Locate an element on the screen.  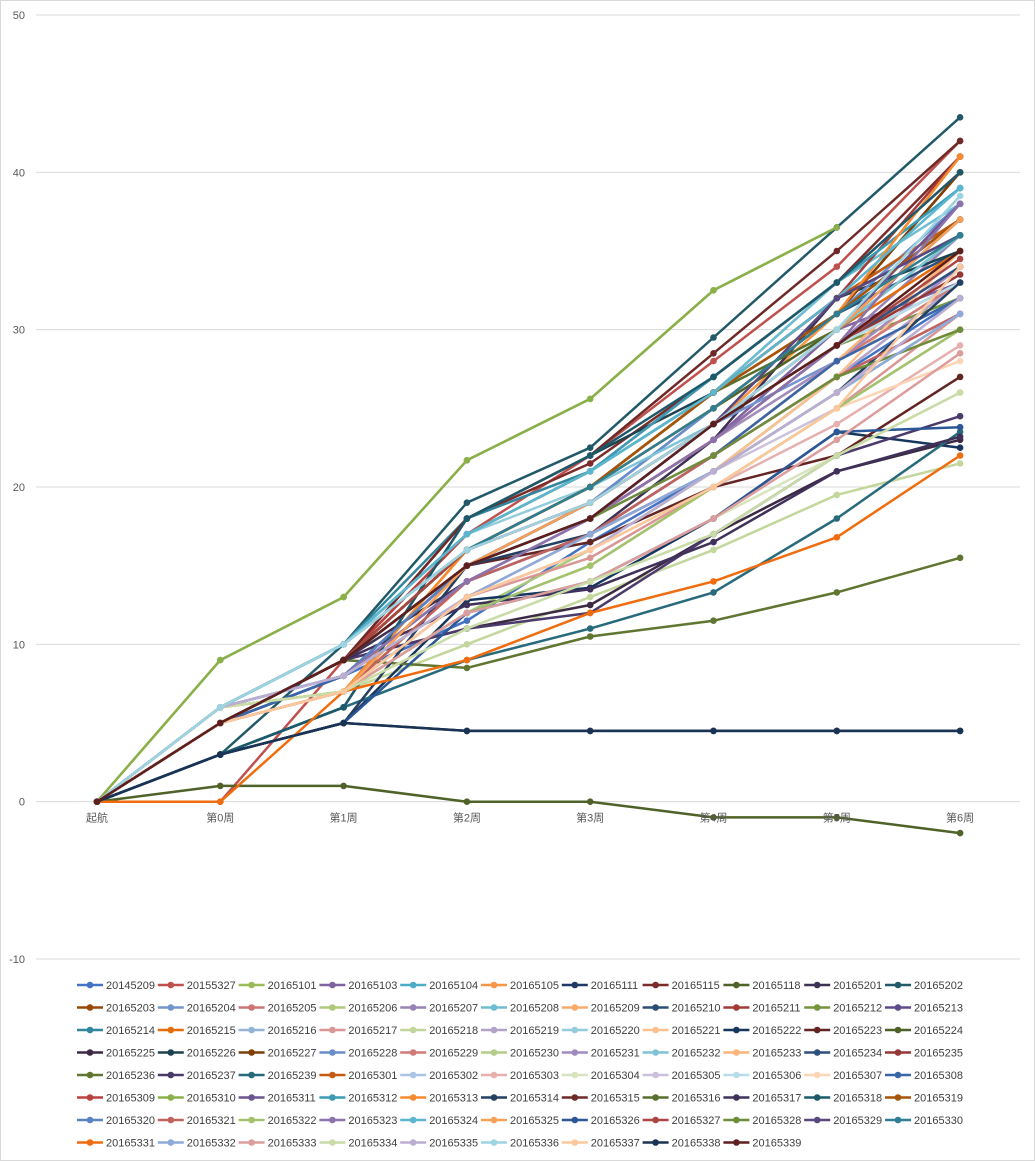
legend-item: 20165239 is located at coordinates (277, 1076).